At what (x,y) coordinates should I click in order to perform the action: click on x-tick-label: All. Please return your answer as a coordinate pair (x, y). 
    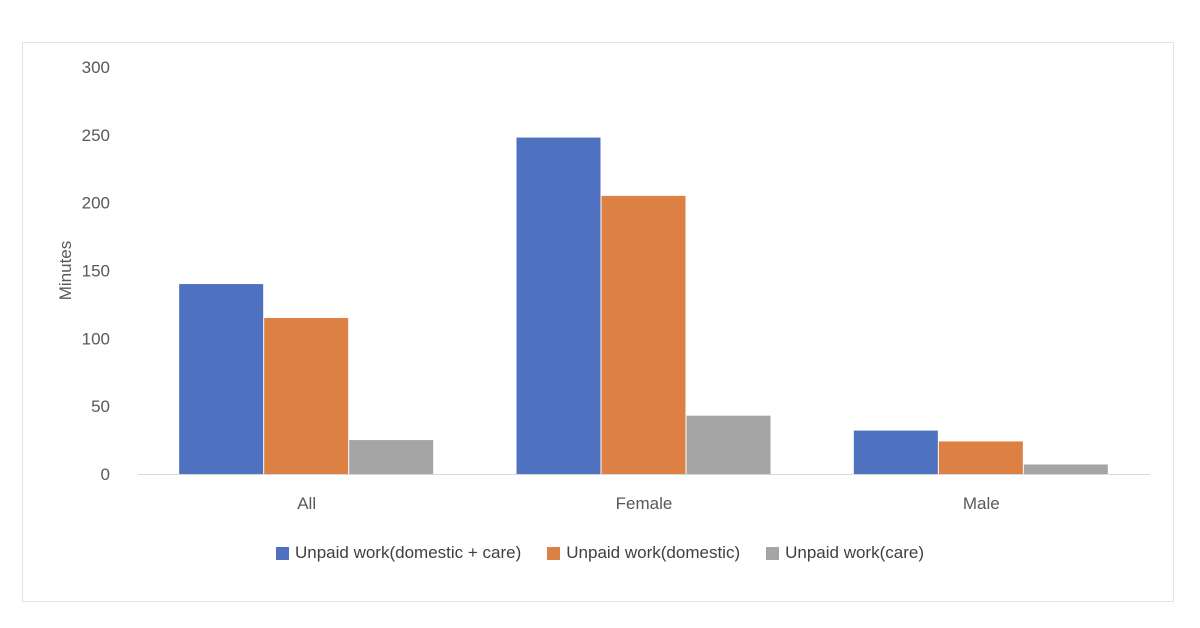
    Looking at the image, I should click on (306, 503).